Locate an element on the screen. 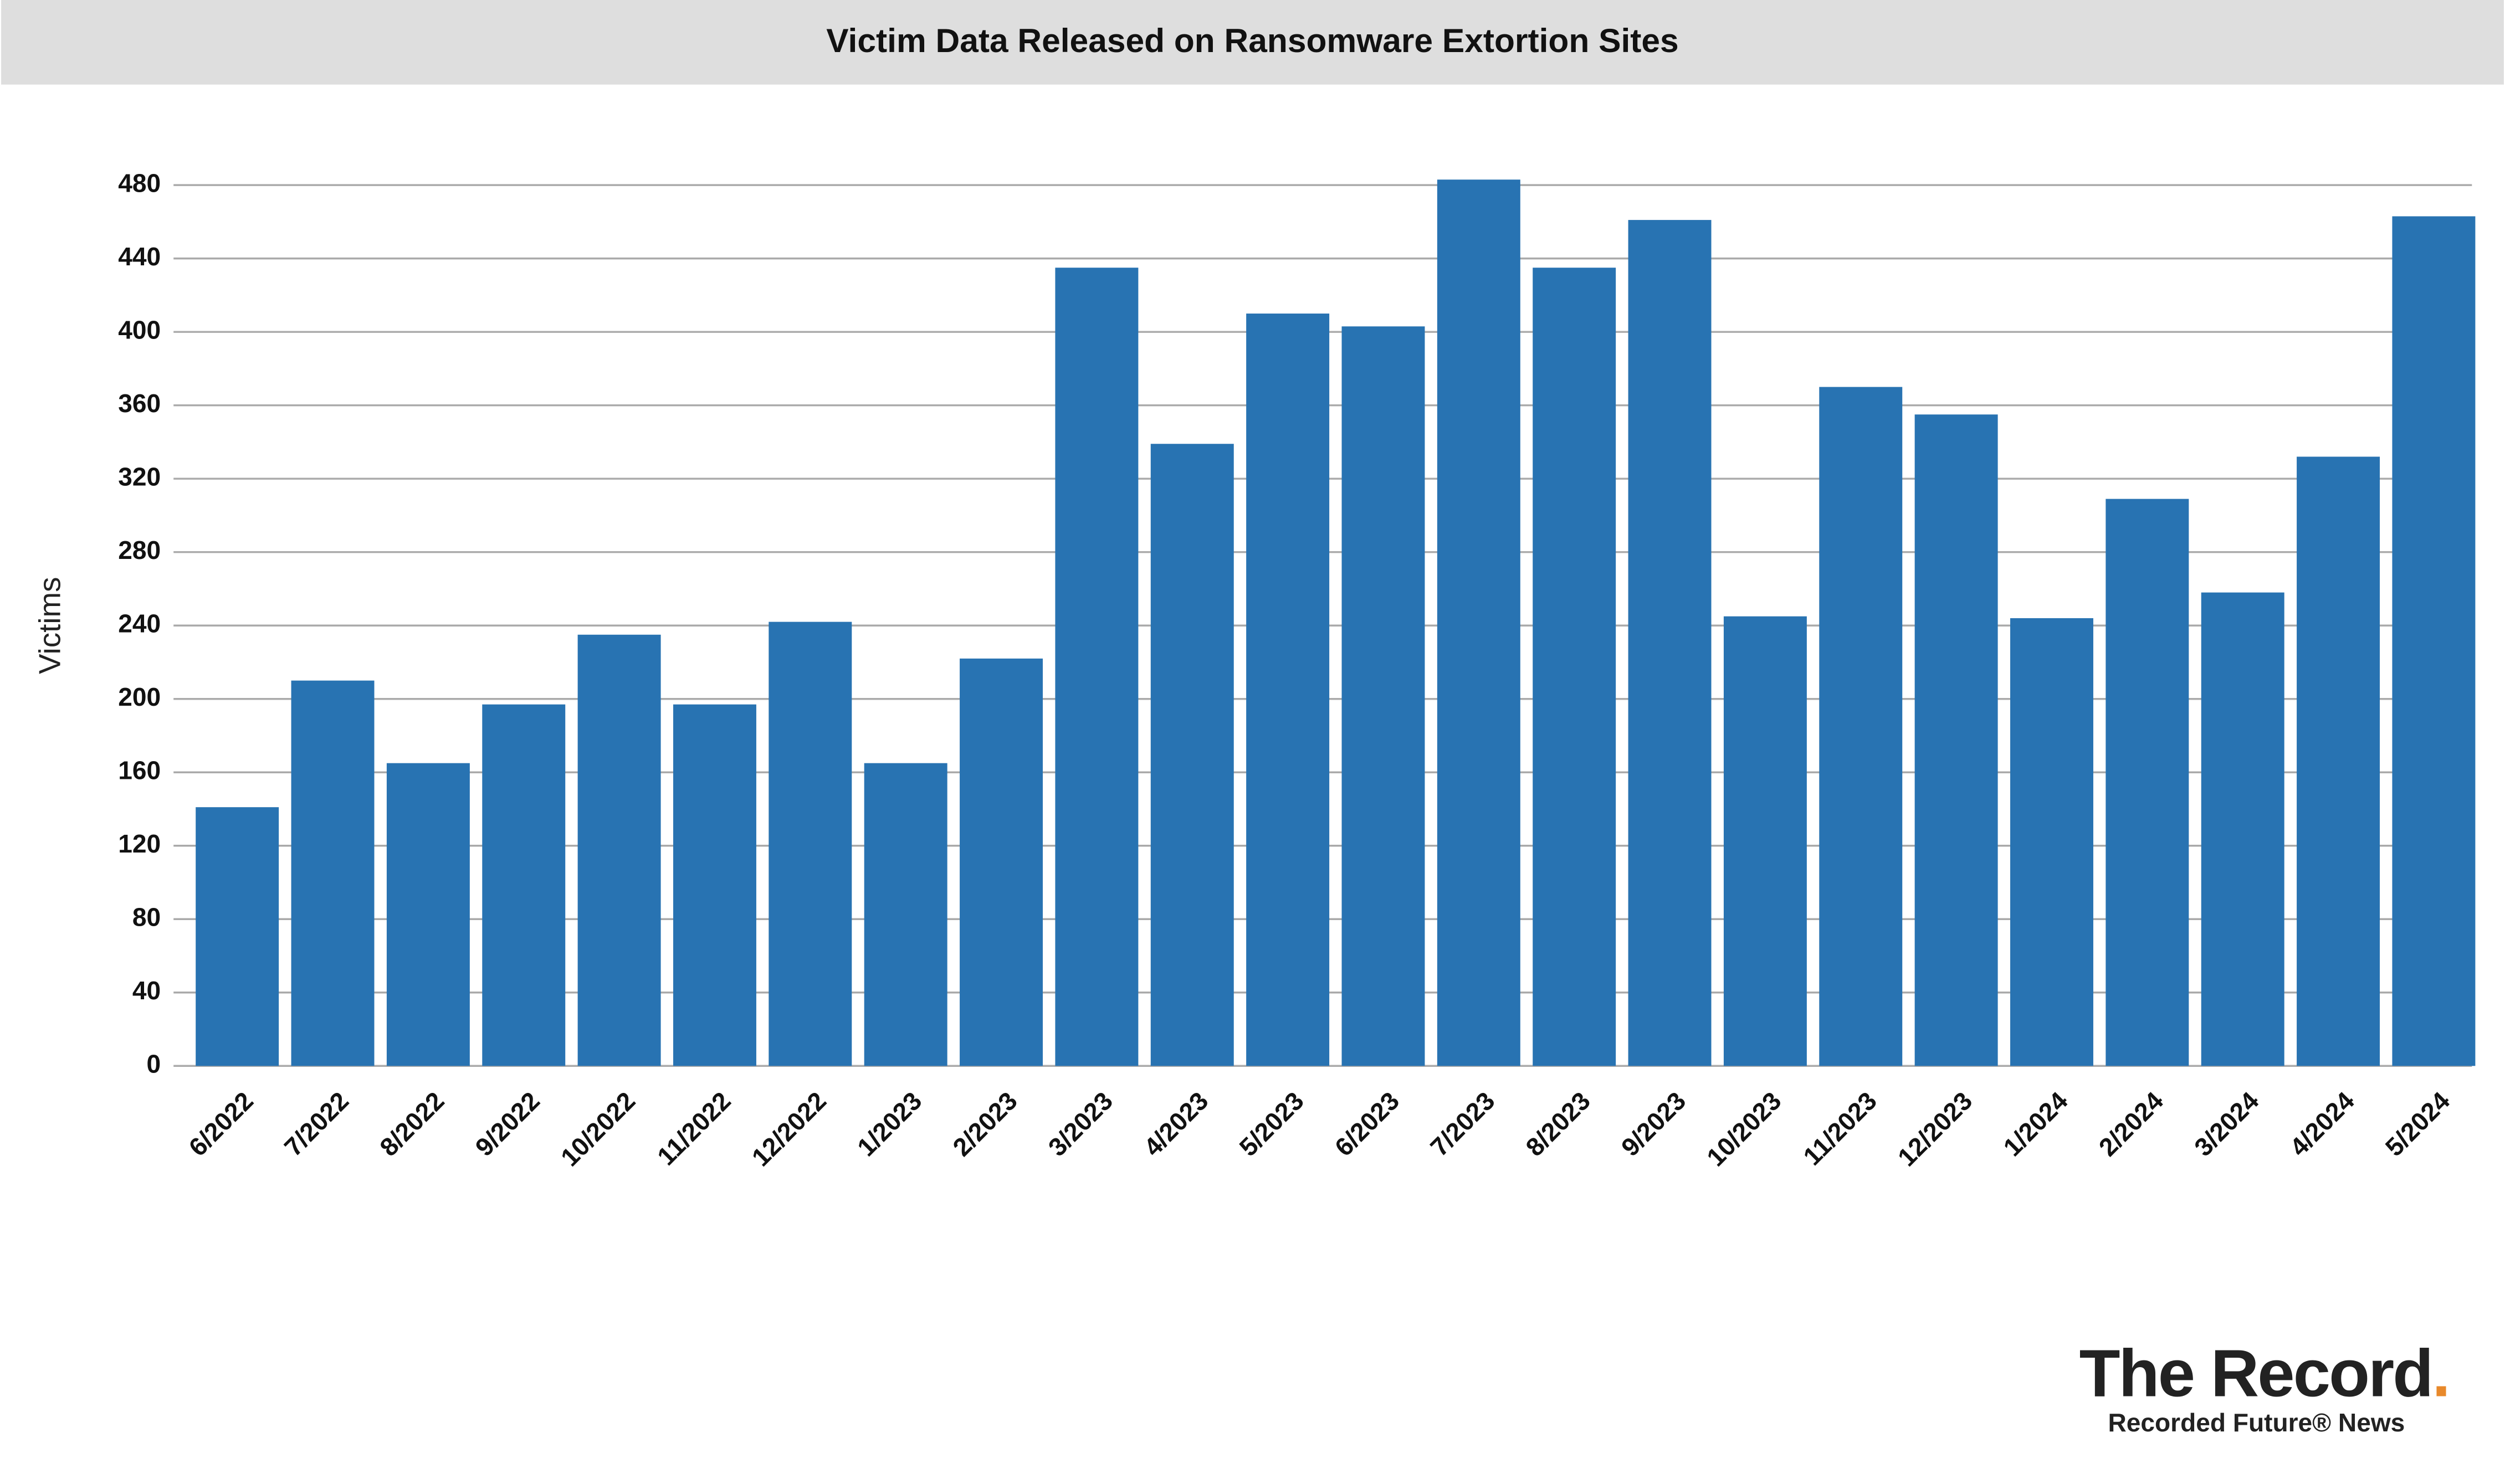 The image size is (2505, 1484). x-tick-label: 3/2024 is located at coordinates (2227, 1124).